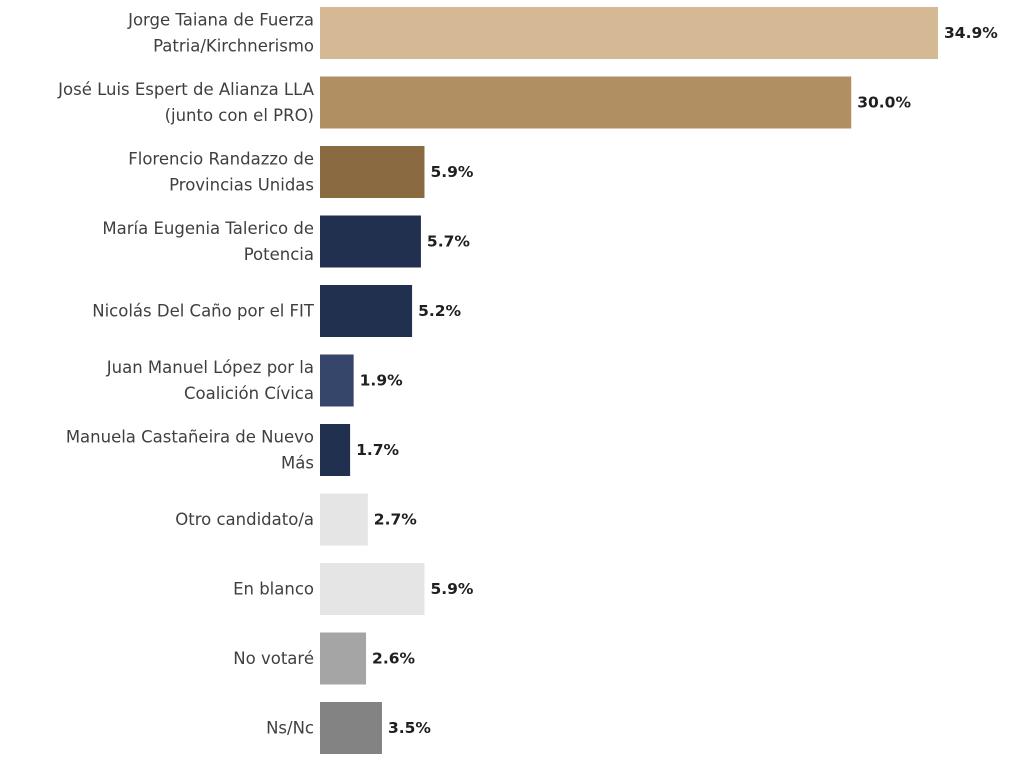 The height and width of the screenshot is (760, 1024). I want to click on category-label-6-line-1: Más, so click(297, 463).